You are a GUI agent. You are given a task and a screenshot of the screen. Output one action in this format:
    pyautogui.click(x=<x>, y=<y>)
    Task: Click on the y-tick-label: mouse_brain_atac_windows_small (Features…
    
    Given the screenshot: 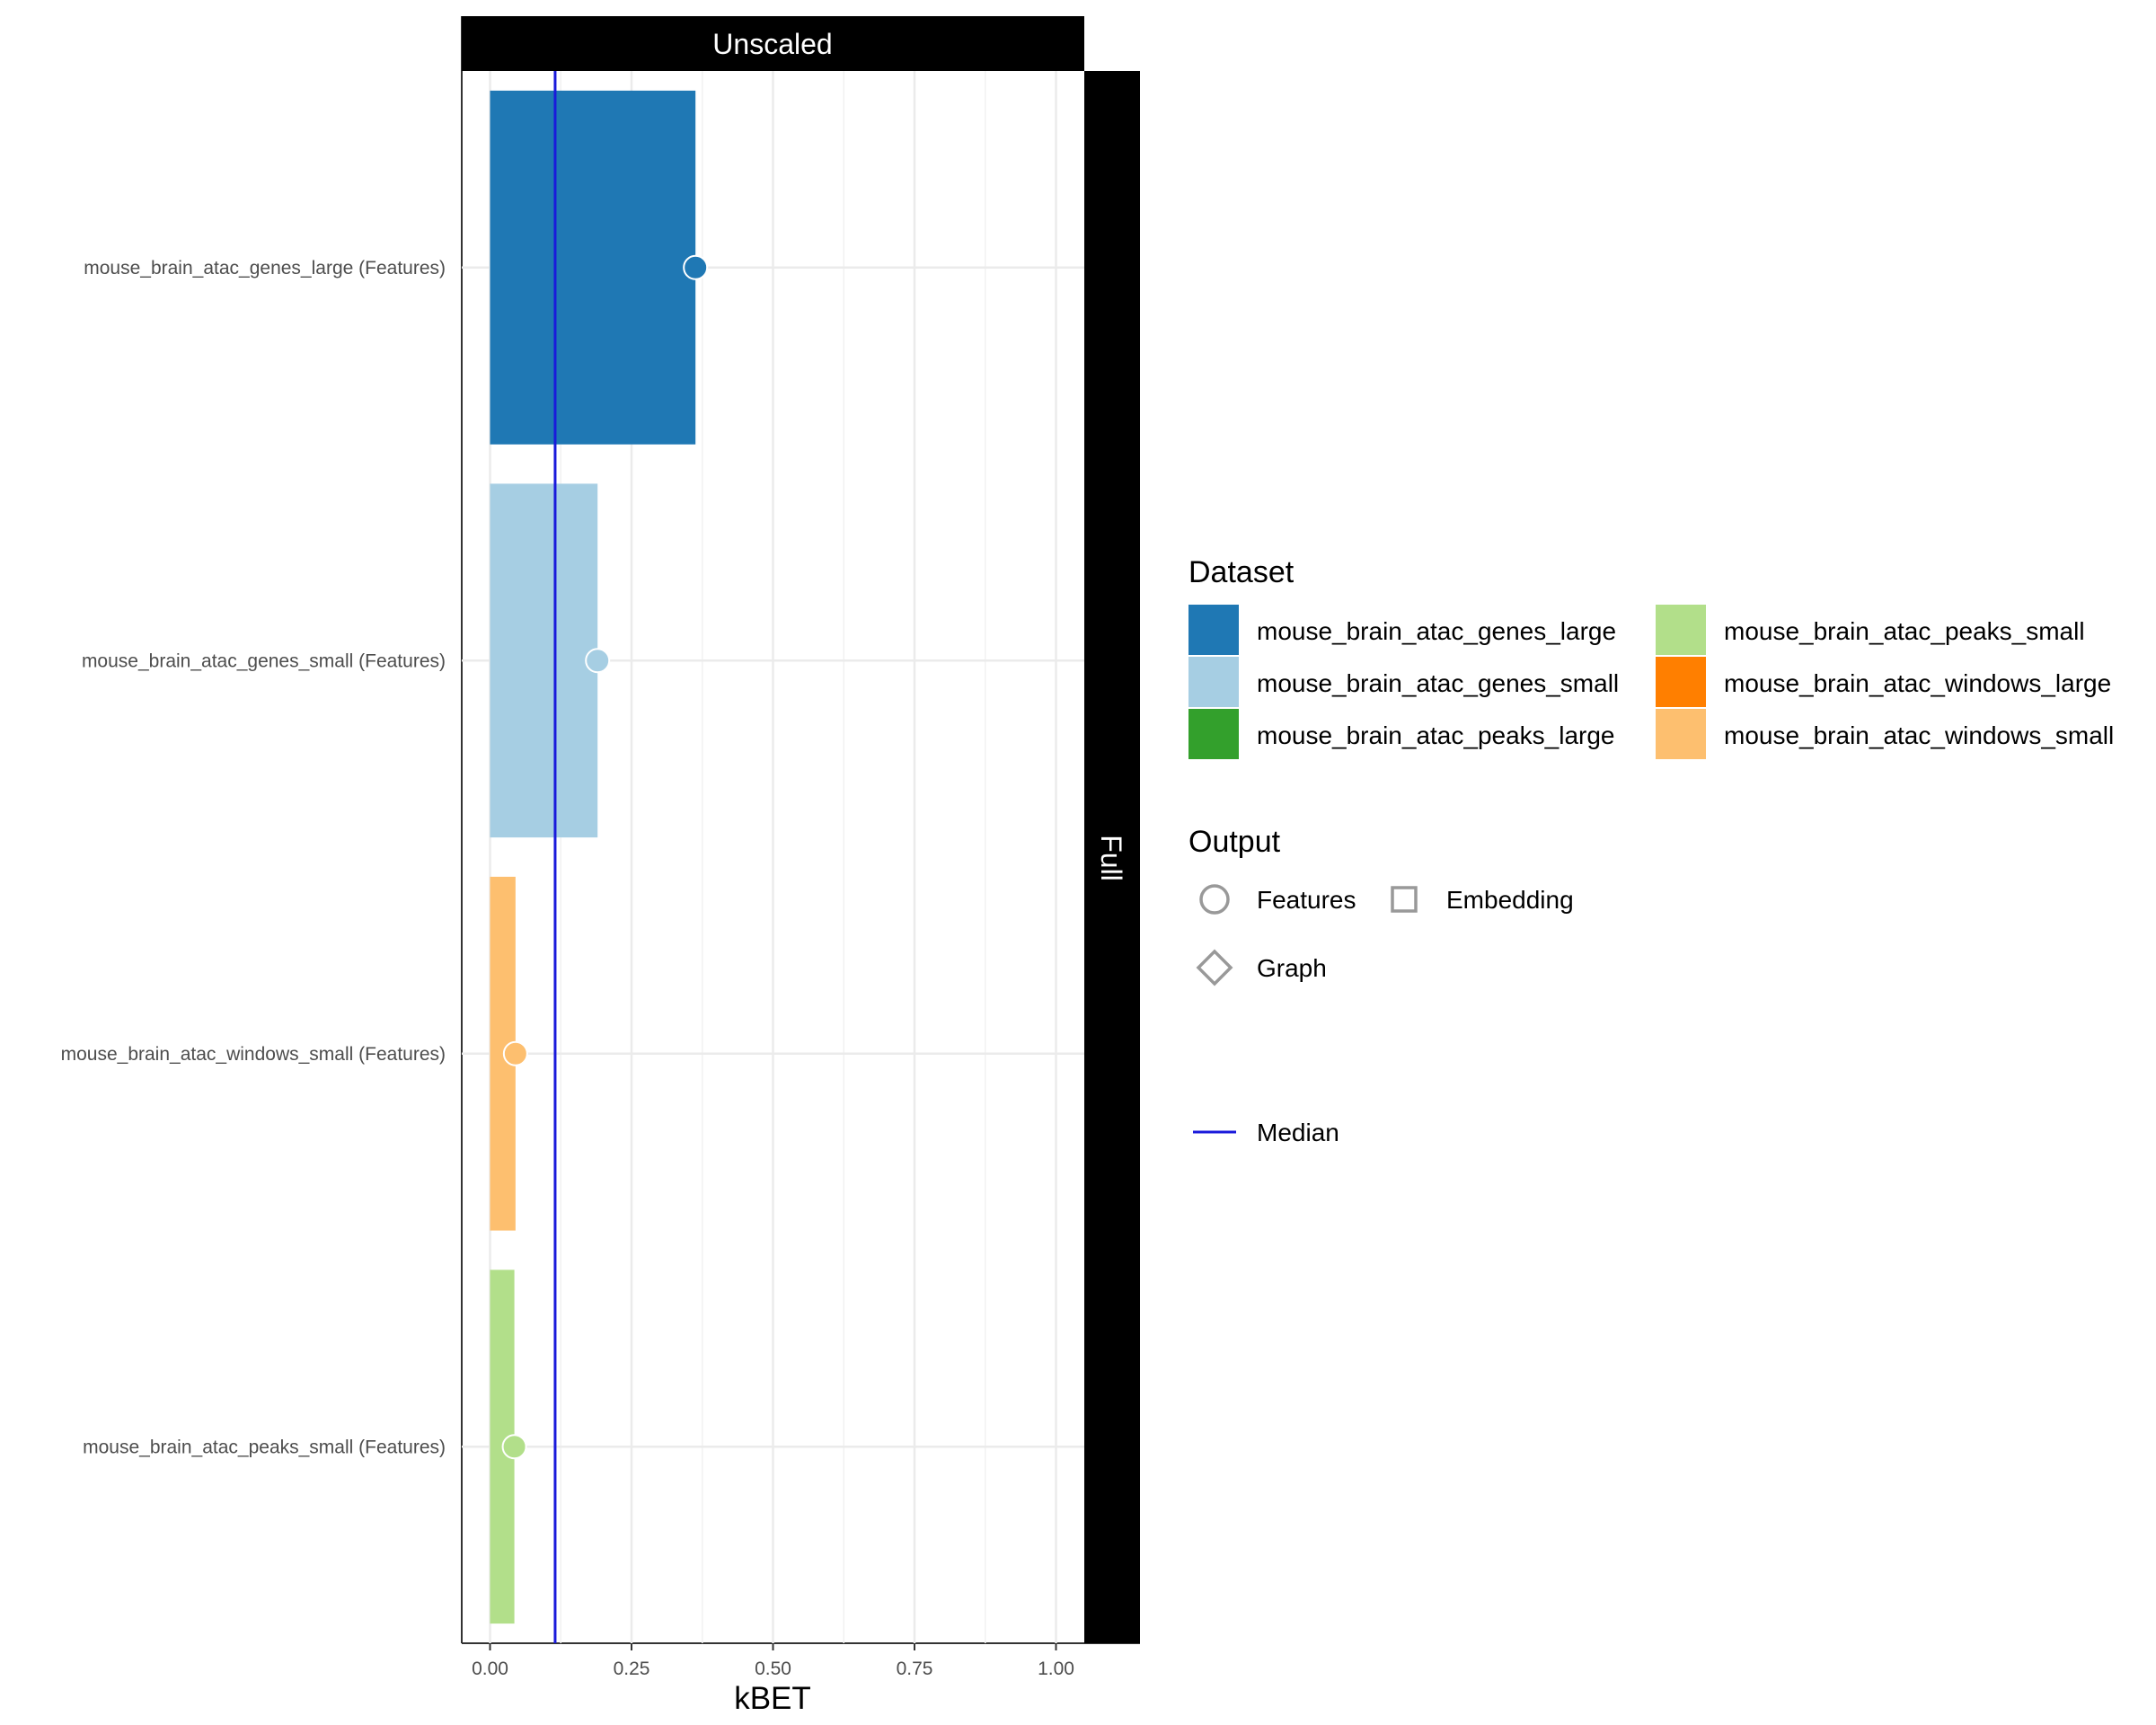 What is the action you would take?
    pyautogui.click(x=254, y=1054)
    